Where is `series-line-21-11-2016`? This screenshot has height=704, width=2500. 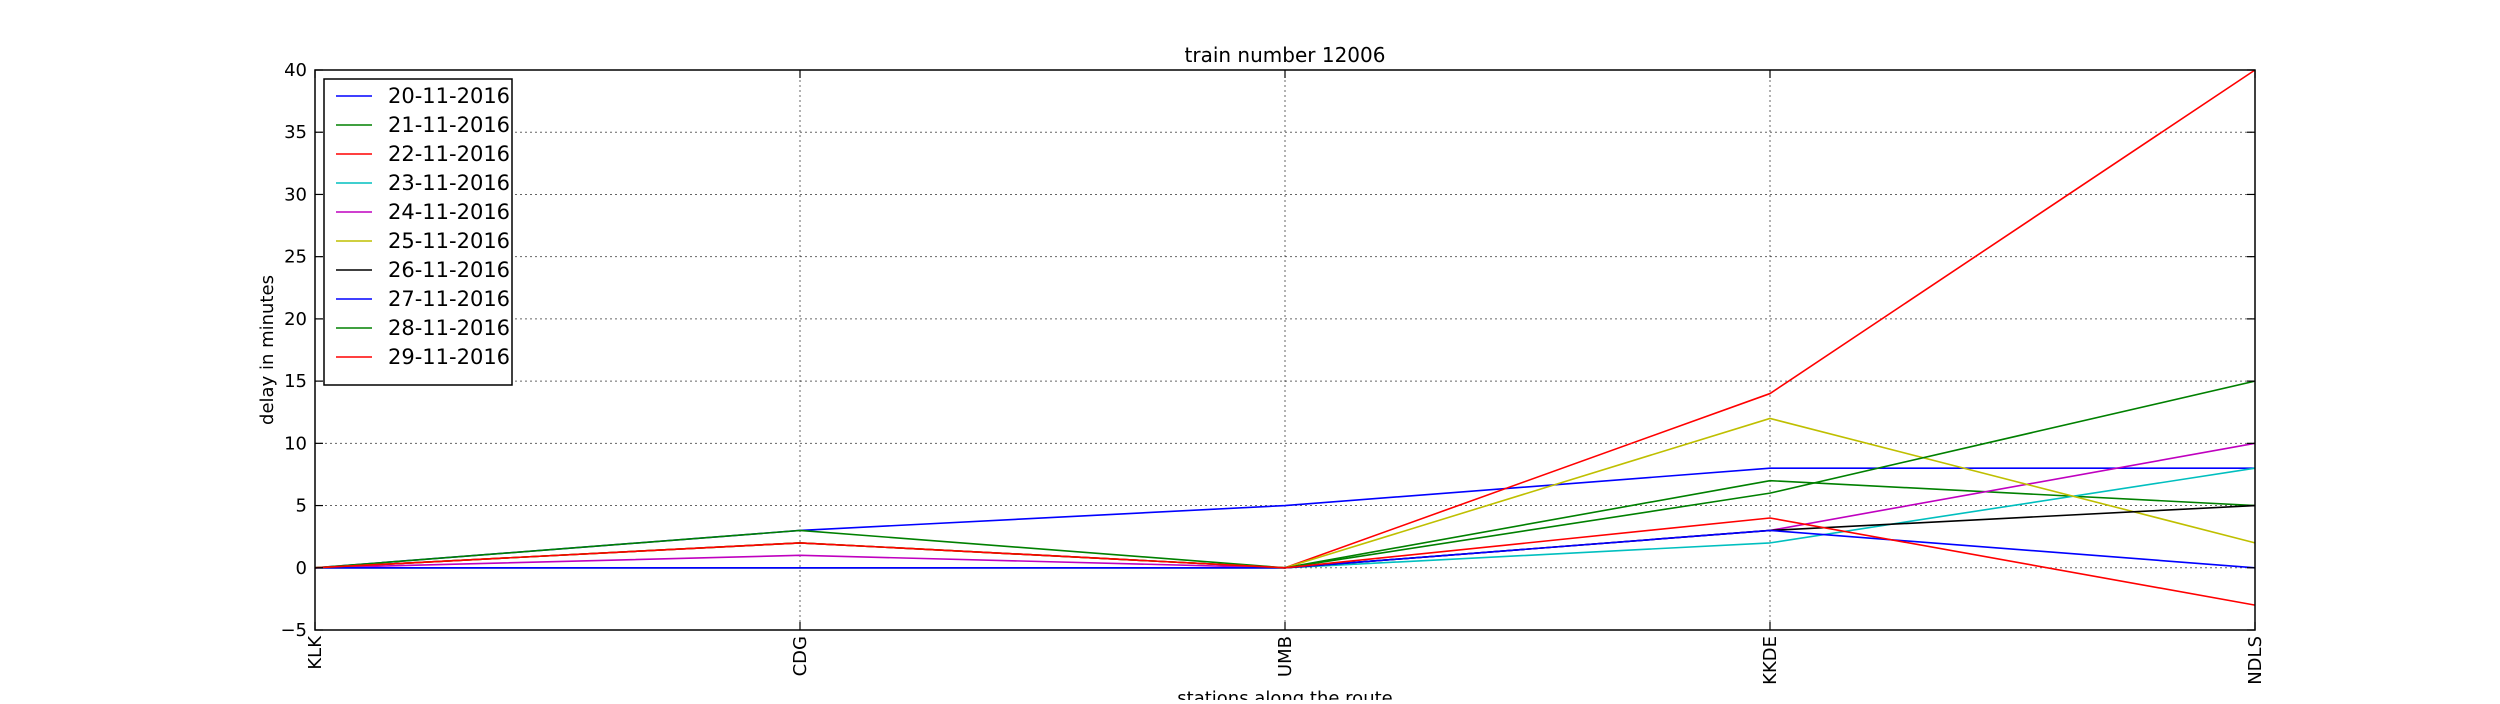
series-line-21-11-2016 is located at coordinates (1285, 524).